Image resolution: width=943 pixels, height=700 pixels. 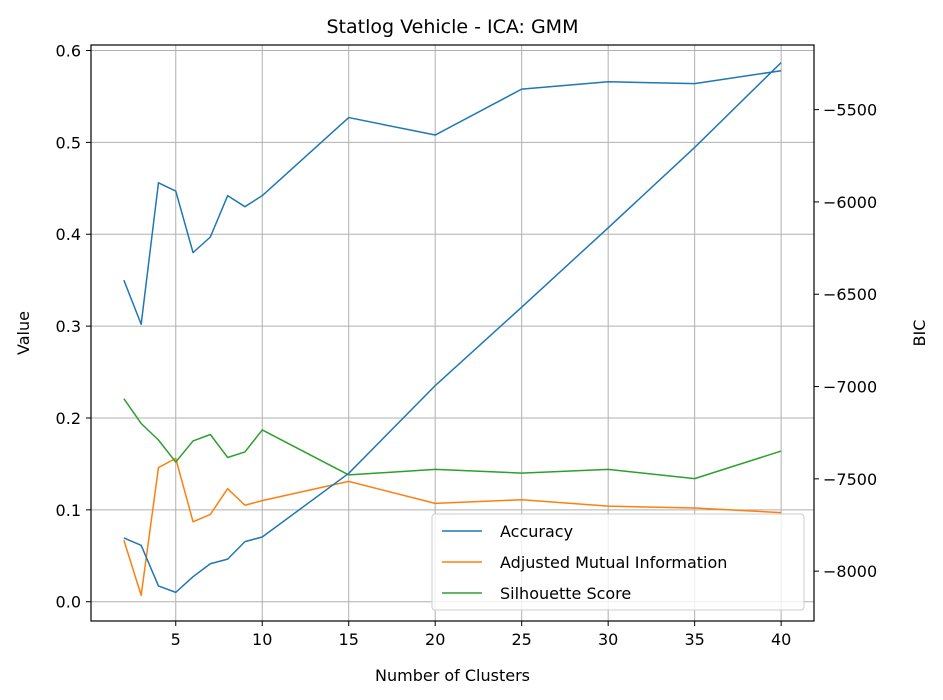 I want to click on y2-tick-label: −7000, so click(x=850, y=387).